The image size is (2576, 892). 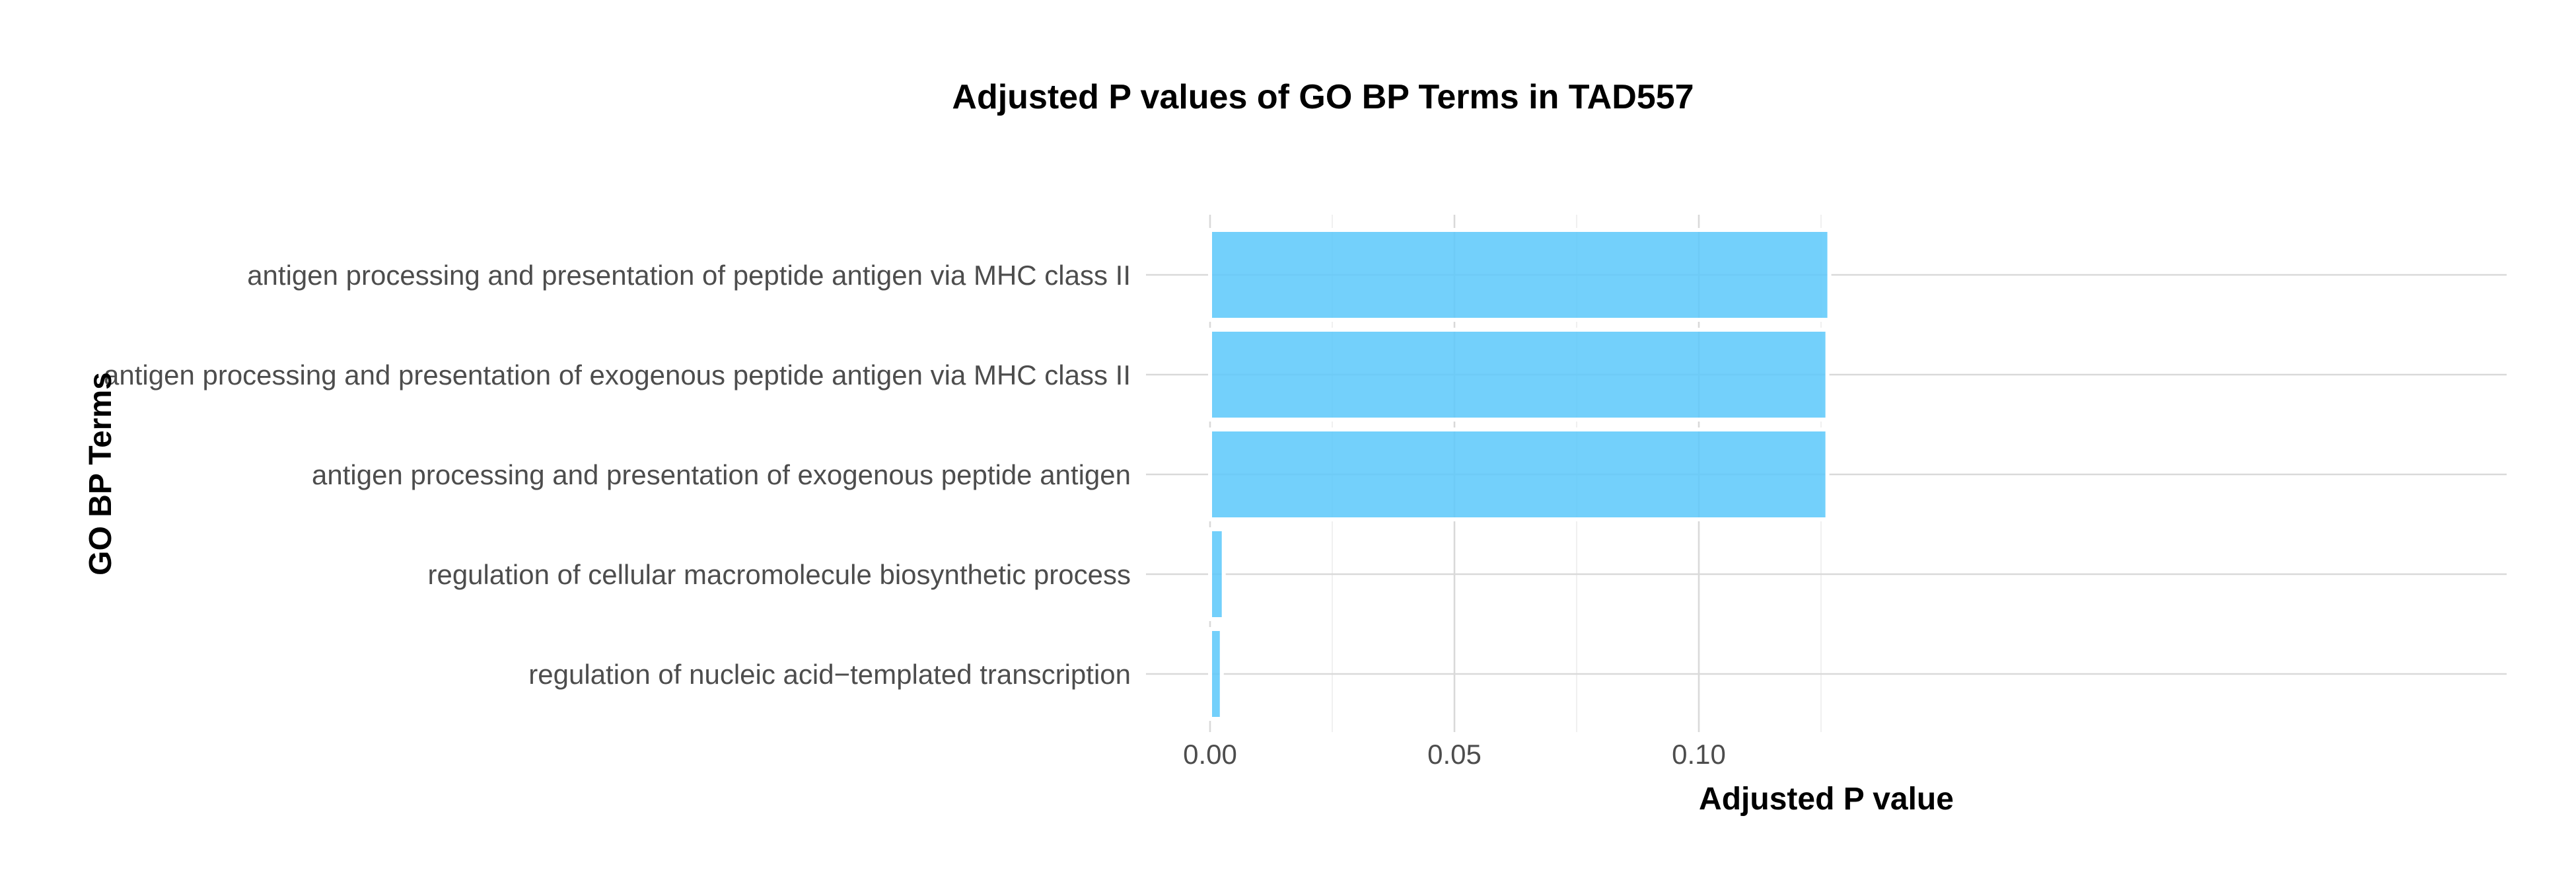 What do you see at coordinates (101, 474) in the screenshot?
I see `y-axis-title: GO BP Terms` at bounding box center [101, 474].